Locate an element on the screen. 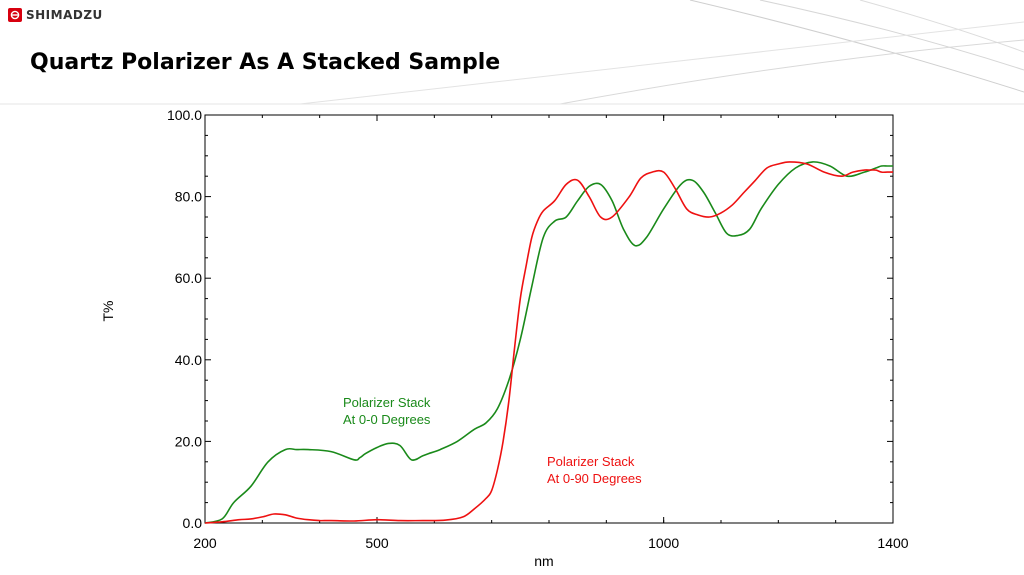  y-tick-label: 0.0 is located at coordinates (193, 523).